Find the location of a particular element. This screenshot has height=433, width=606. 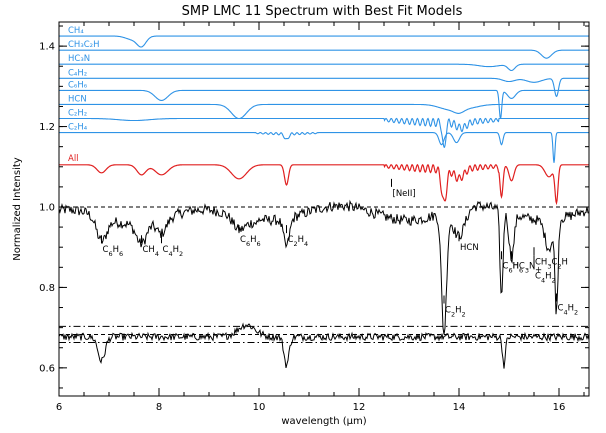

y-tick-label: 0.8 is located at coordinates (47, 288).